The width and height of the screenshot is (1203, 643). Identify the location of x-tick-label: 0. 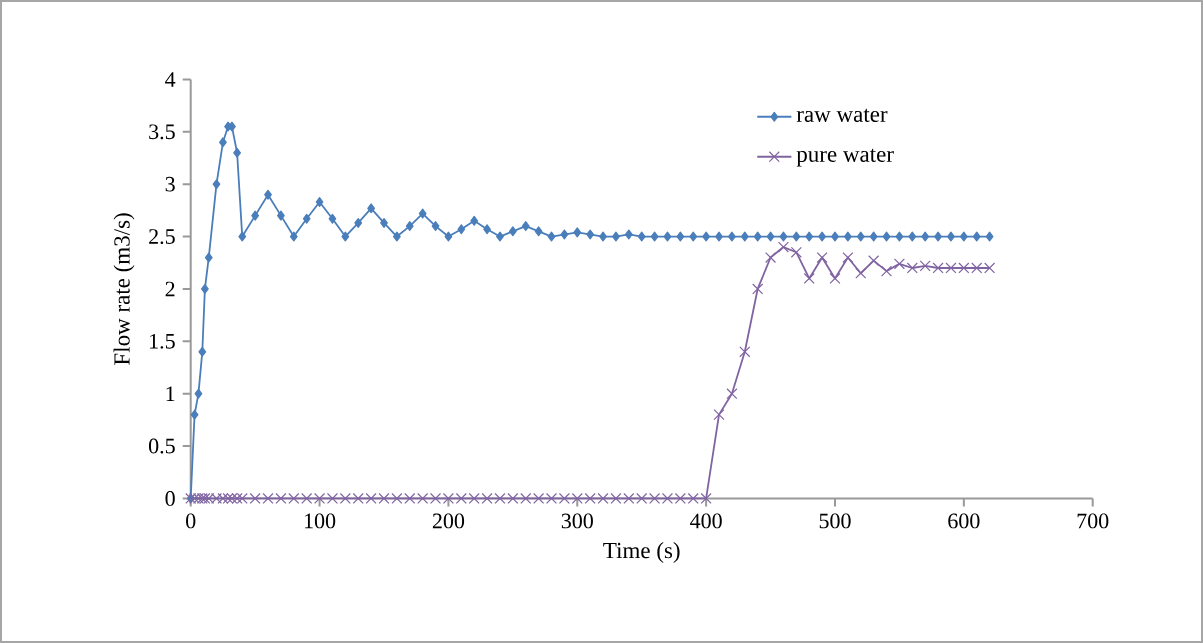
(191, 521).